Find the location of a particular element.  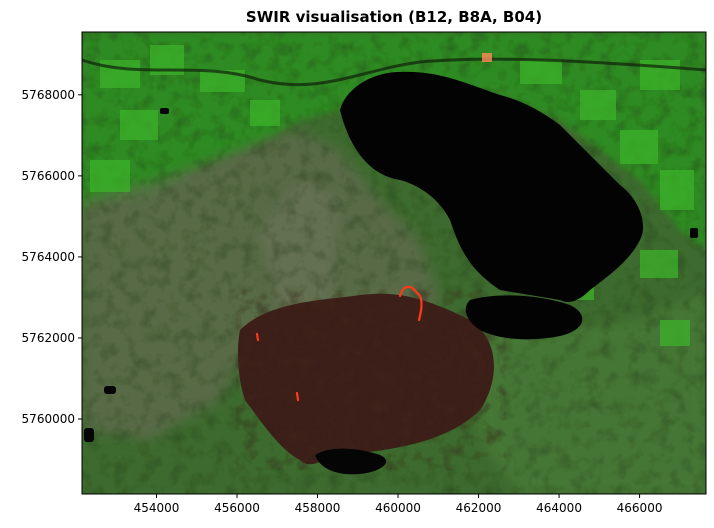

y-tick-label: 5768000 is located at coordinates (48, 95).